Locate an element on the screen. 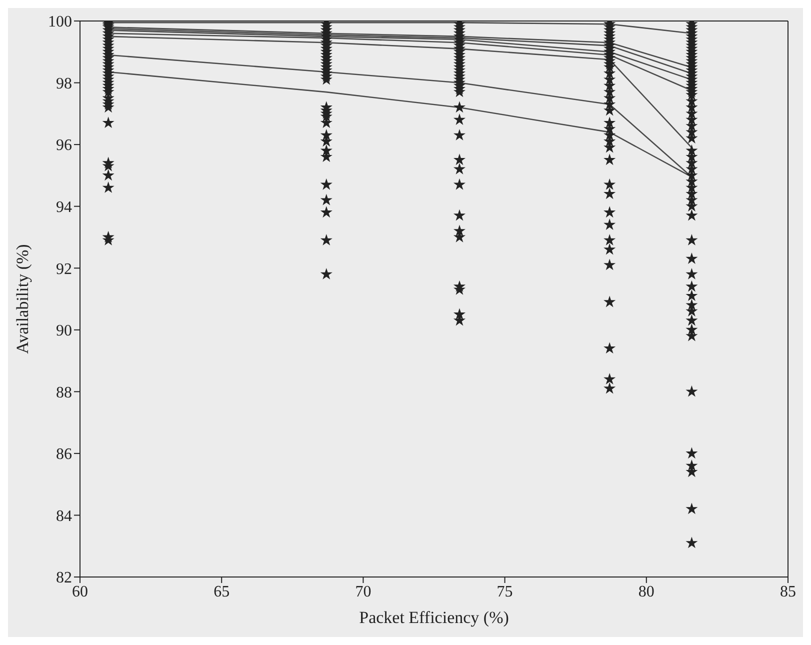 This screenshot has height=645, width=811. y-tick-label: 92 is located at coordinates (64, 269).